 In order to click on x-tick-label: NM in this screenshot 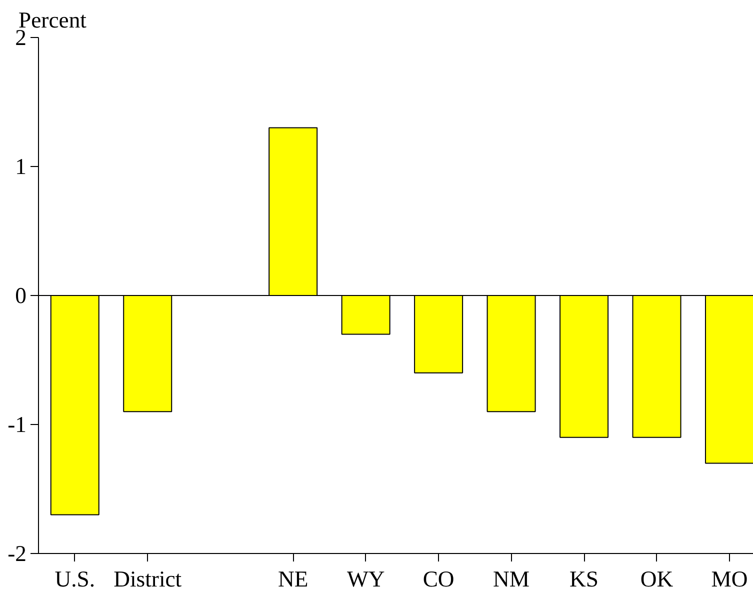, I will do `click(511, 579)`.